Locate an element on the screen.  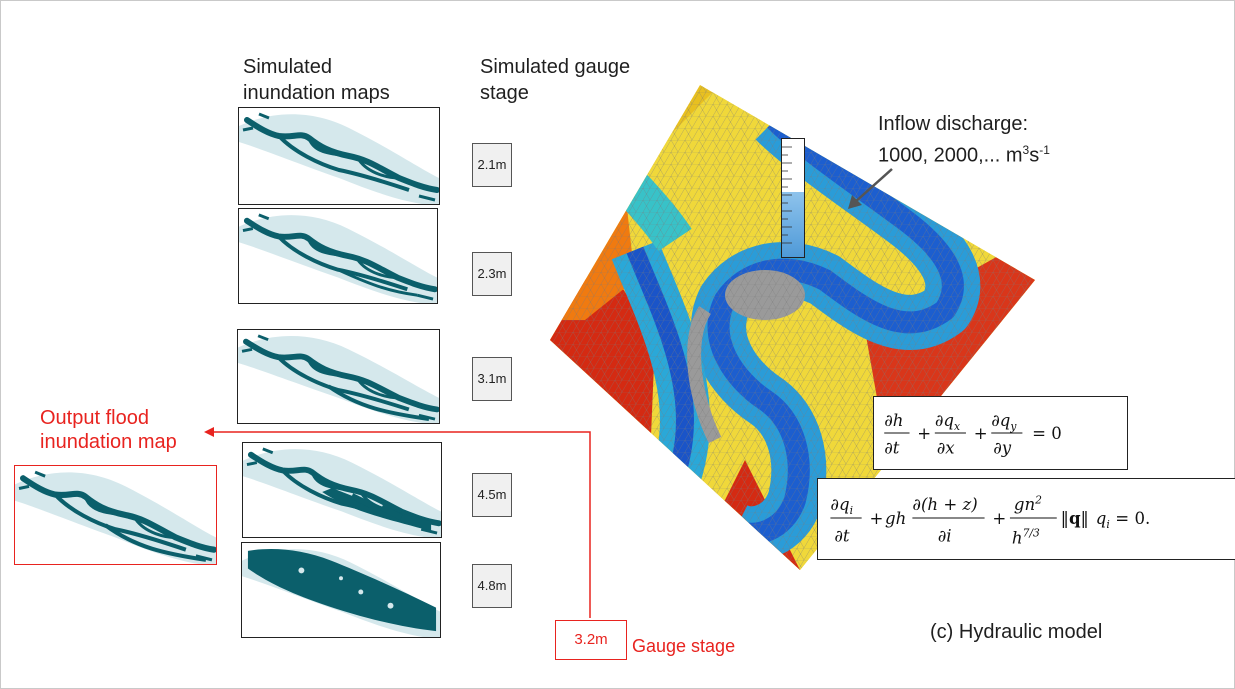
svg-text: ∂qx is located at coordinates (947, 422).